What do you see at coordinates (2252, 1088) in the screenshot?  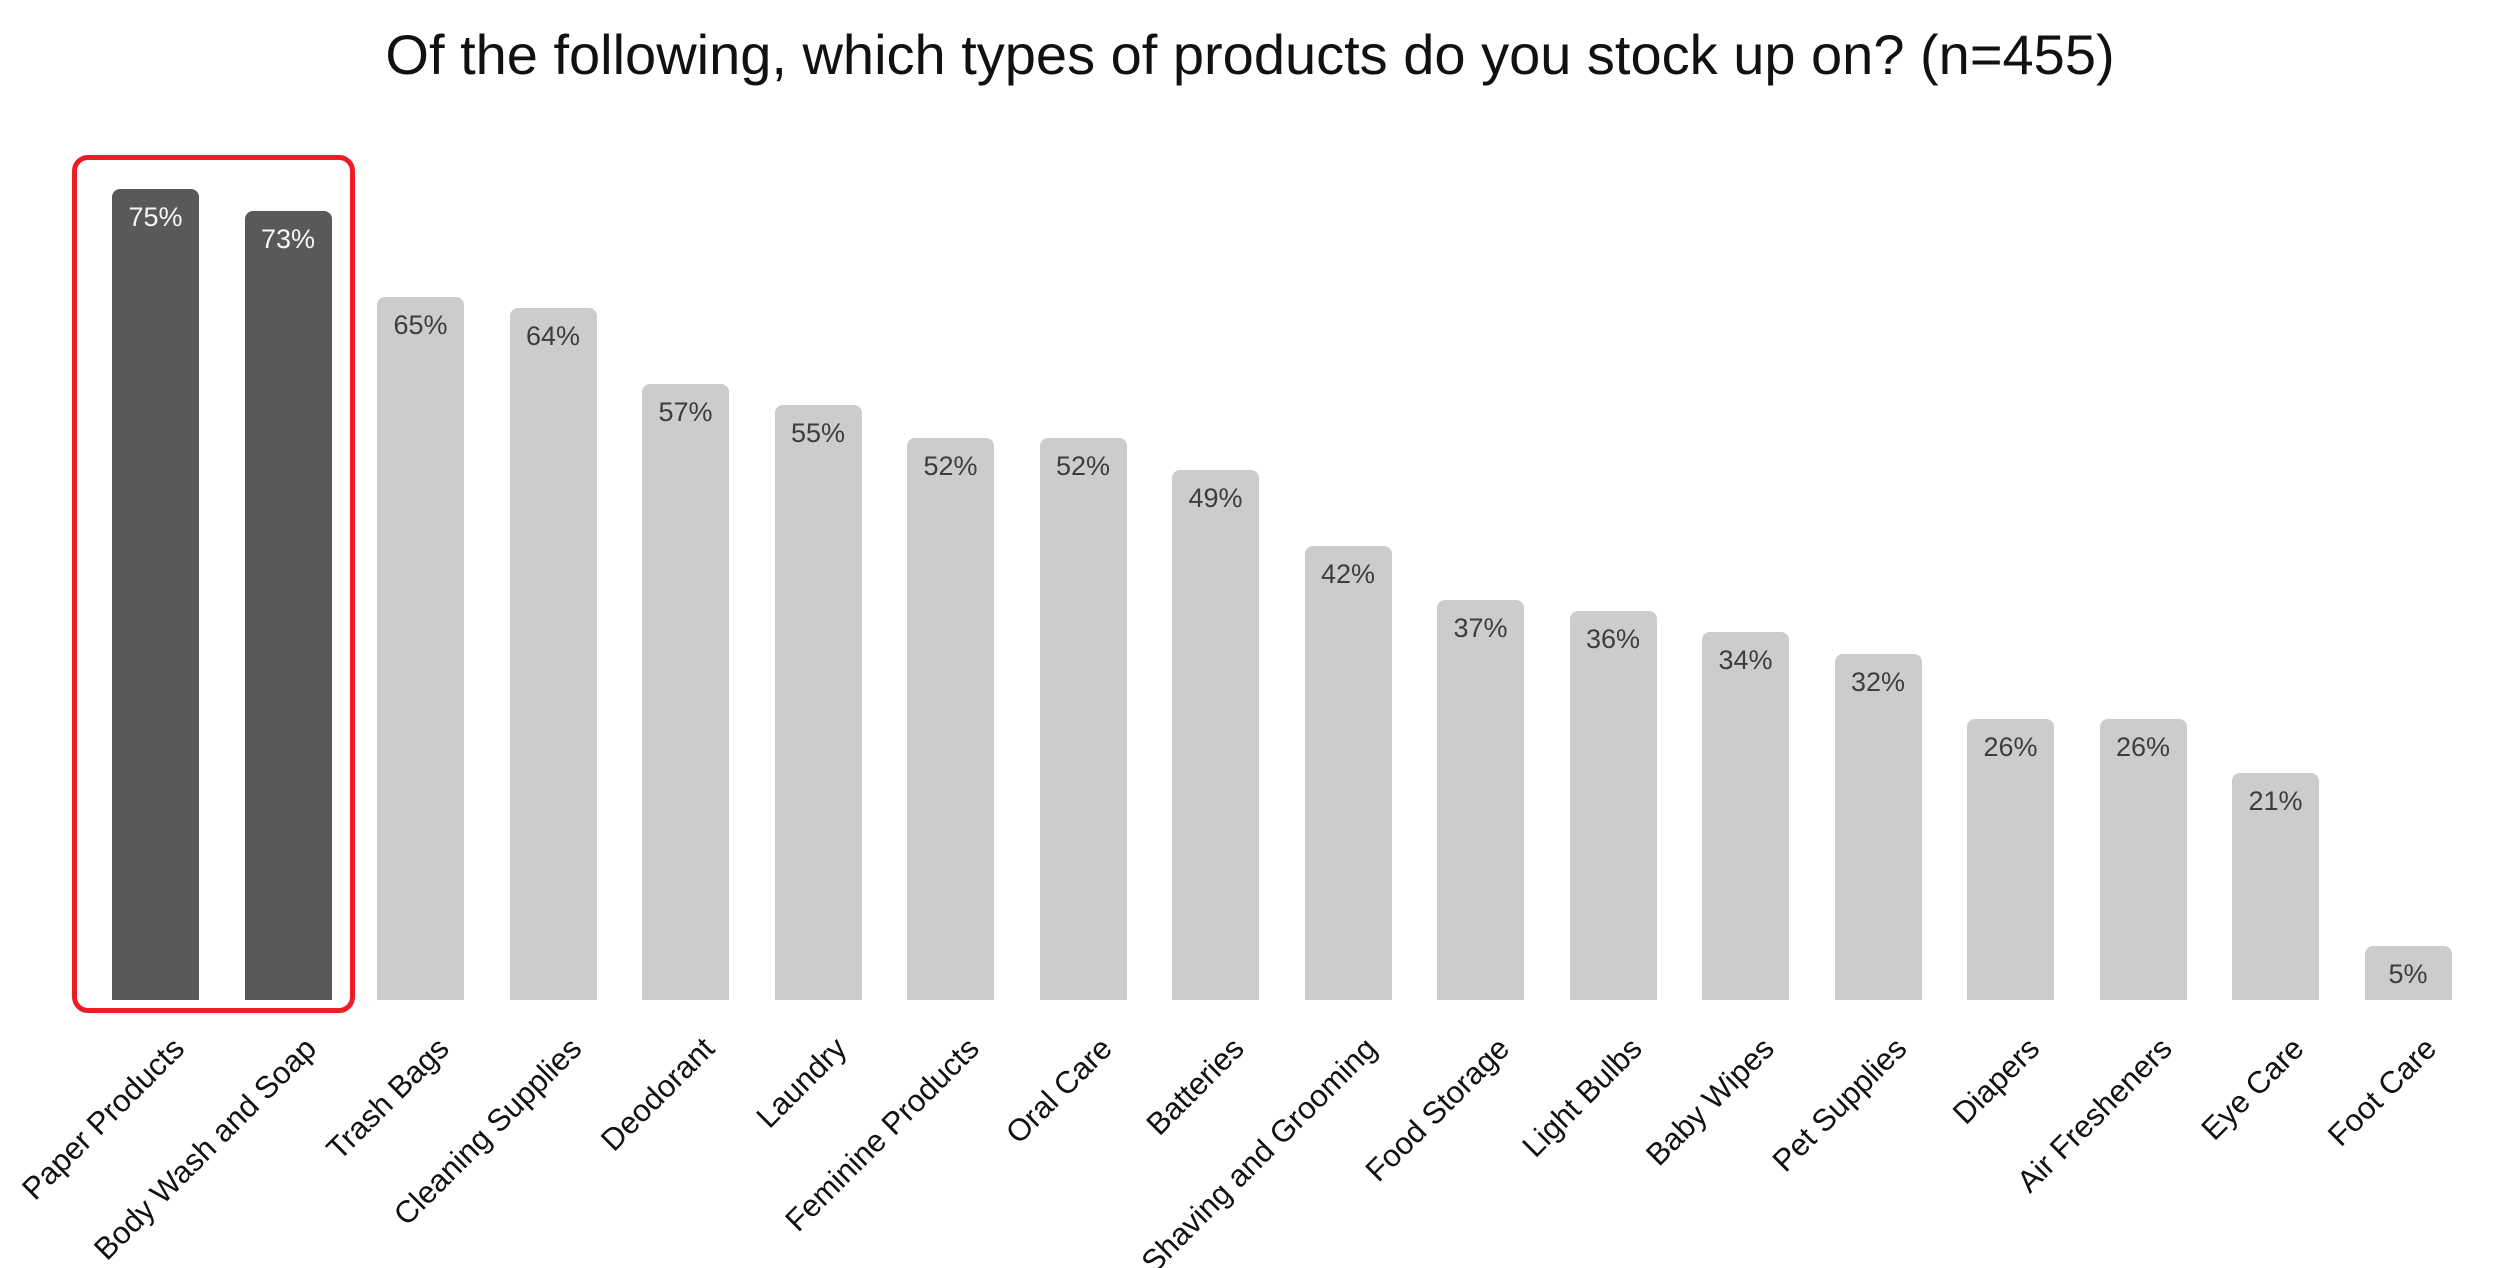 I see `category-label: Eye Care` at bounding box center [2252, 1088].